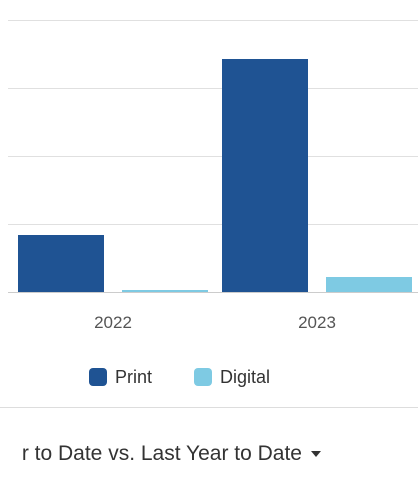  Describe the element at coordinates (98, 377) in the screenshot. I see `legend-swatch-print` at that location.